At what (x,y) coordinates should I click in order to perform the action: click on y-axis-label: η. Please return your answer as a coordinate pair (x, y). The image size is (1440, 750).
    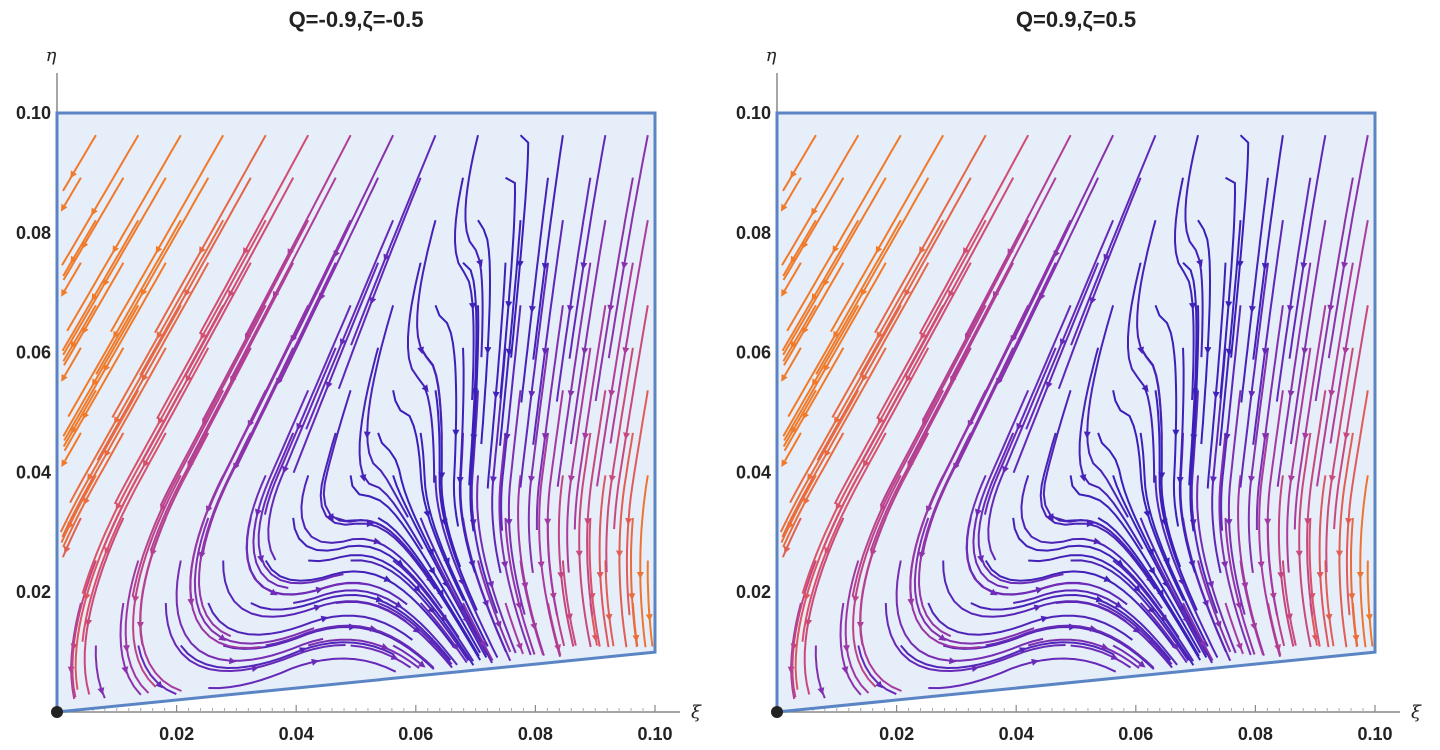
    Looking at the image, I should click on (771, 55).